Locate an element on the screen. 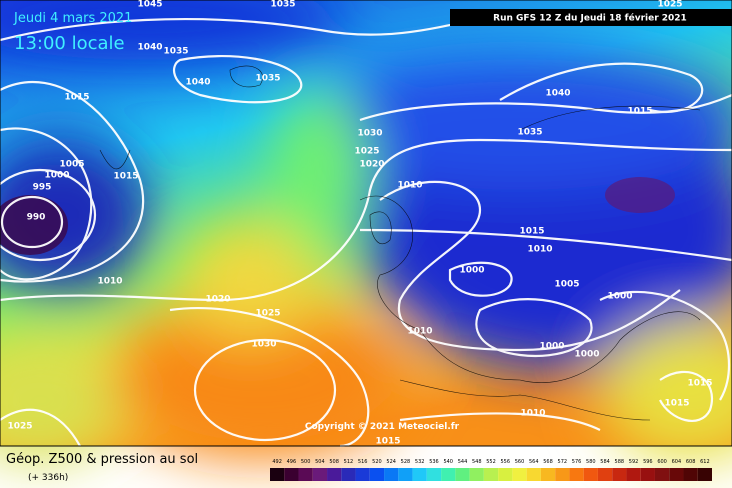 Image resolution: width=732 pixels, height=488 pixels. scale-label: 552 is located at coordinates (491, 462).